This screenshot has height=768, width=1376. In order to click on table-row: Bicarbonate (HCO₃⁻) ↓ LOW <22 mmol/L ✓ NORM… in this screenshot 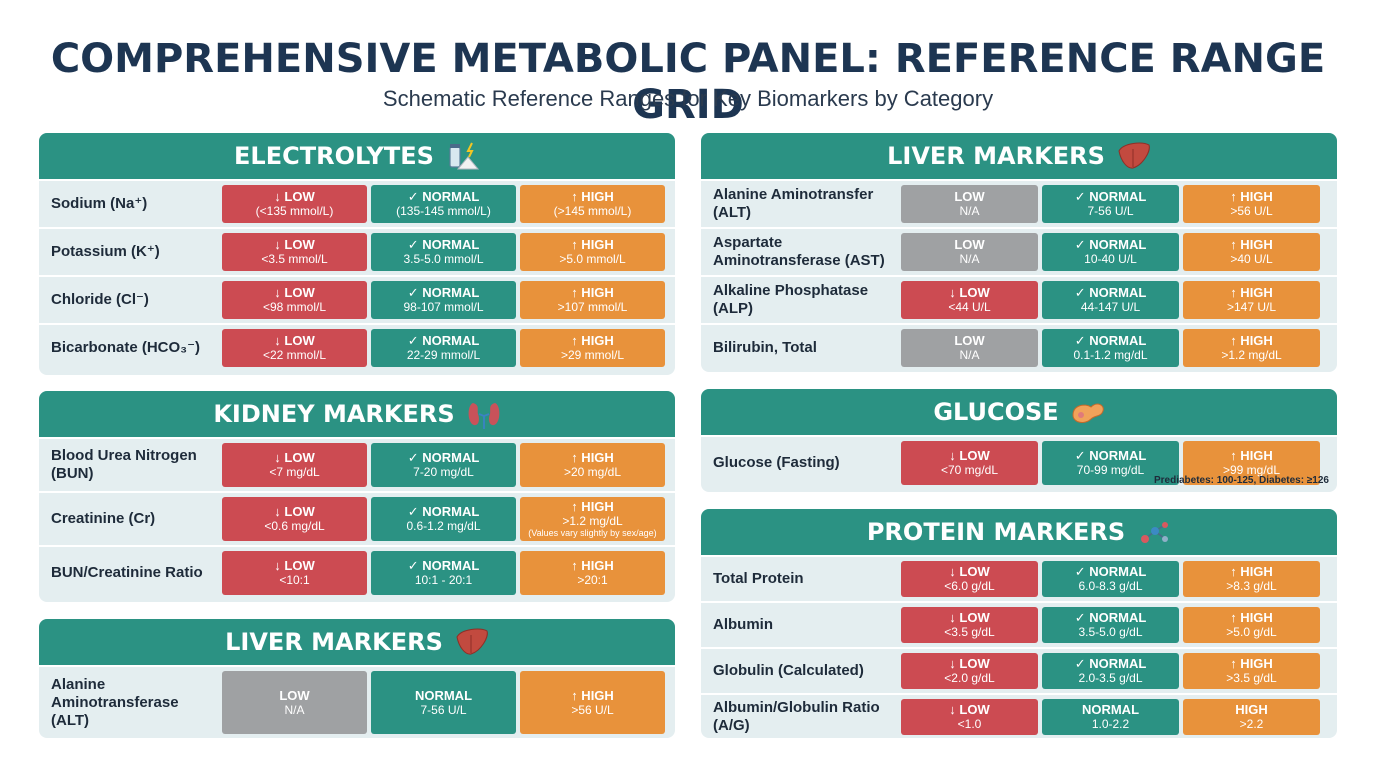, I will do `click(357, 347)`.